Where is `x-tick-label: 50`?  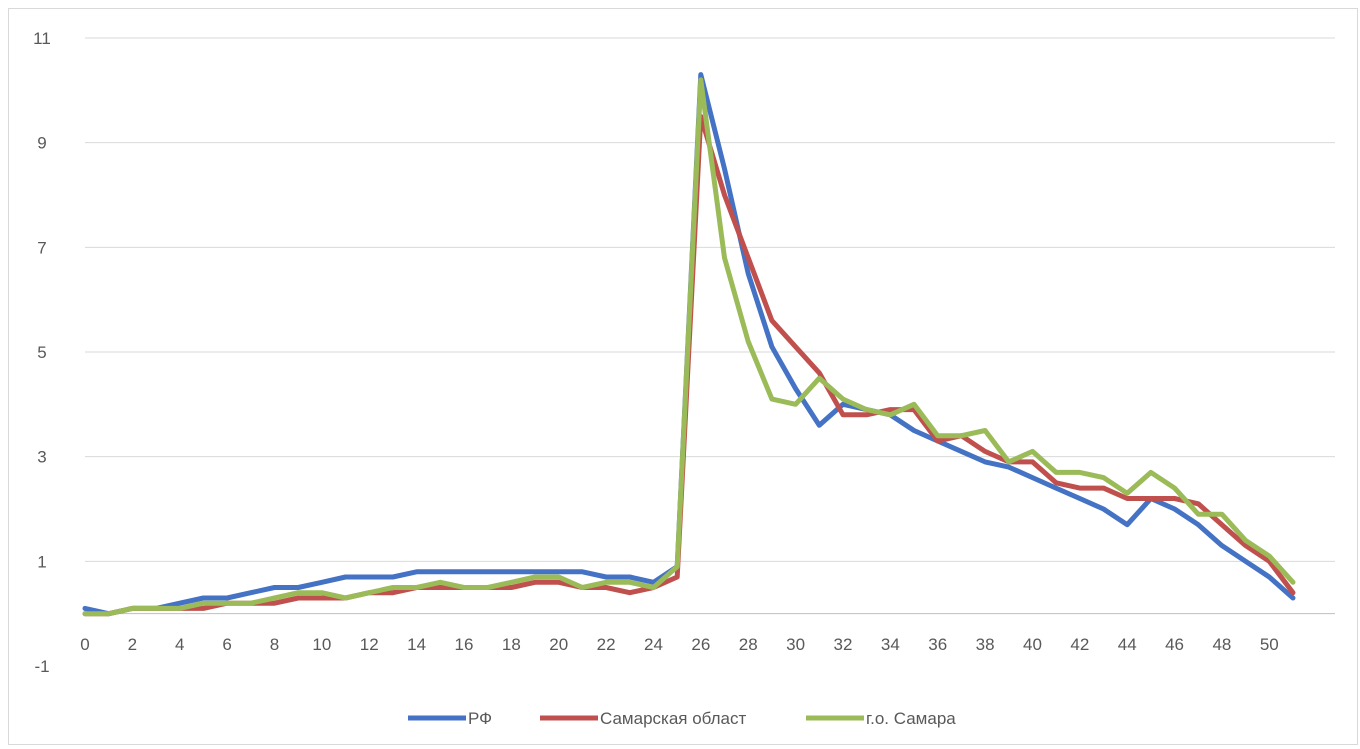
x-tick-label: 50 is located at coordinates (1269, 644).